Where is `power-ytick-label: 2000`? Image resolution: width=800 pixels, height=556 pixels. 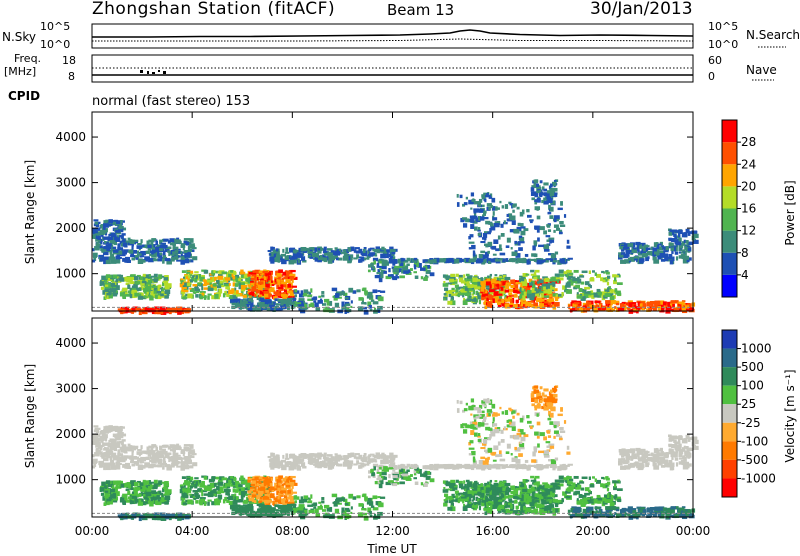
power-ytick-label: 2000 is located at coordinates (70, 228).